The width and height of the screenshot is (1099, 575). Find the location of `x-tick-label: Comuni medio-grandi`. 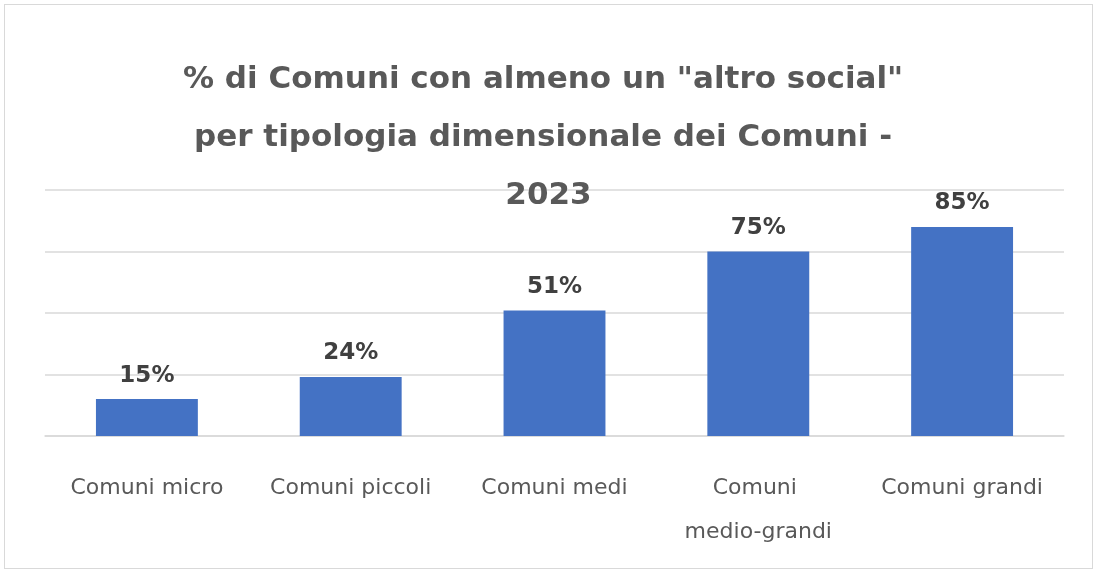

x-tick-label: Comuni medio-grandi is located at coordinates (758, 508).